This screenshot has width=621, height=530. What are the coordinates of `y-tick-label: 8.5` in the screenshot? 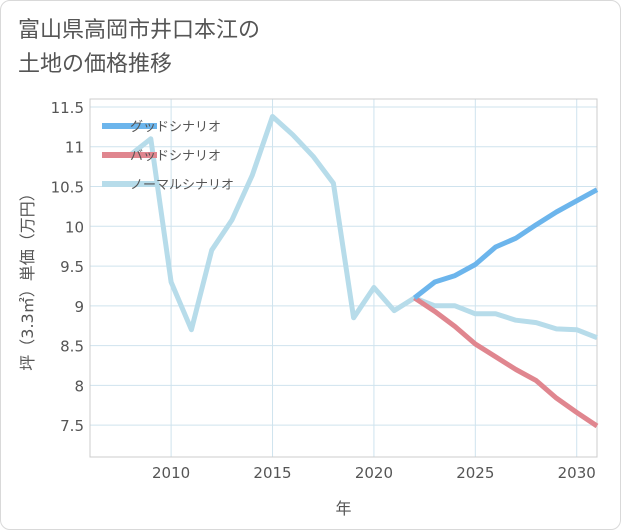 It's located at (72, 347).